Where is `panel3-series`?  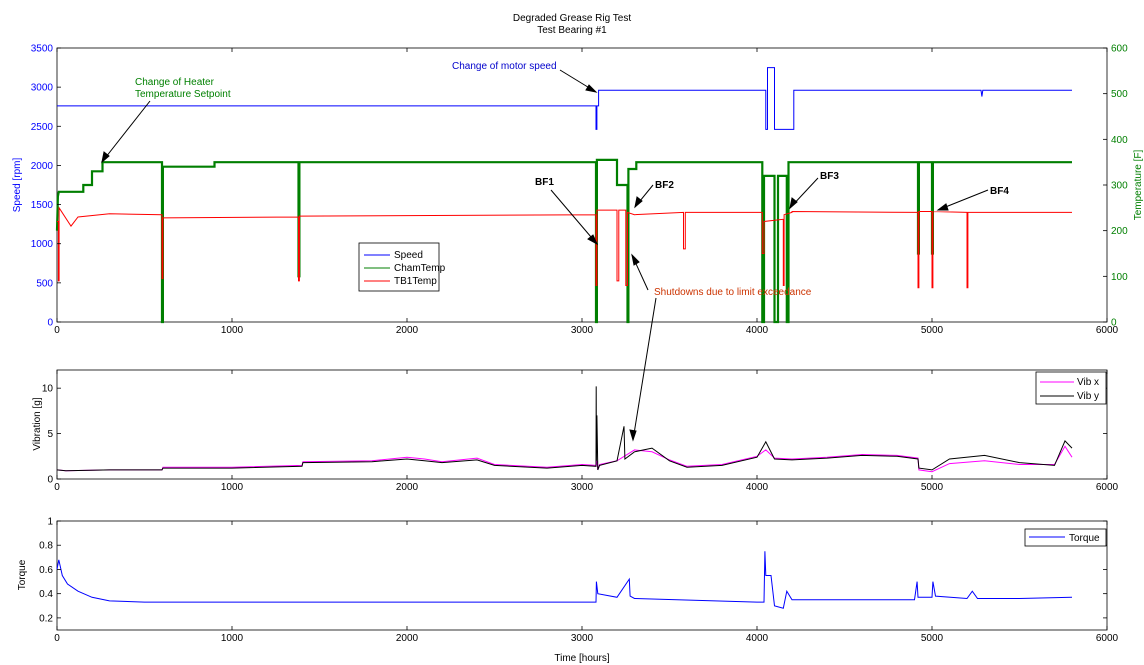
panel3-series is located at coordinates (564, 580).